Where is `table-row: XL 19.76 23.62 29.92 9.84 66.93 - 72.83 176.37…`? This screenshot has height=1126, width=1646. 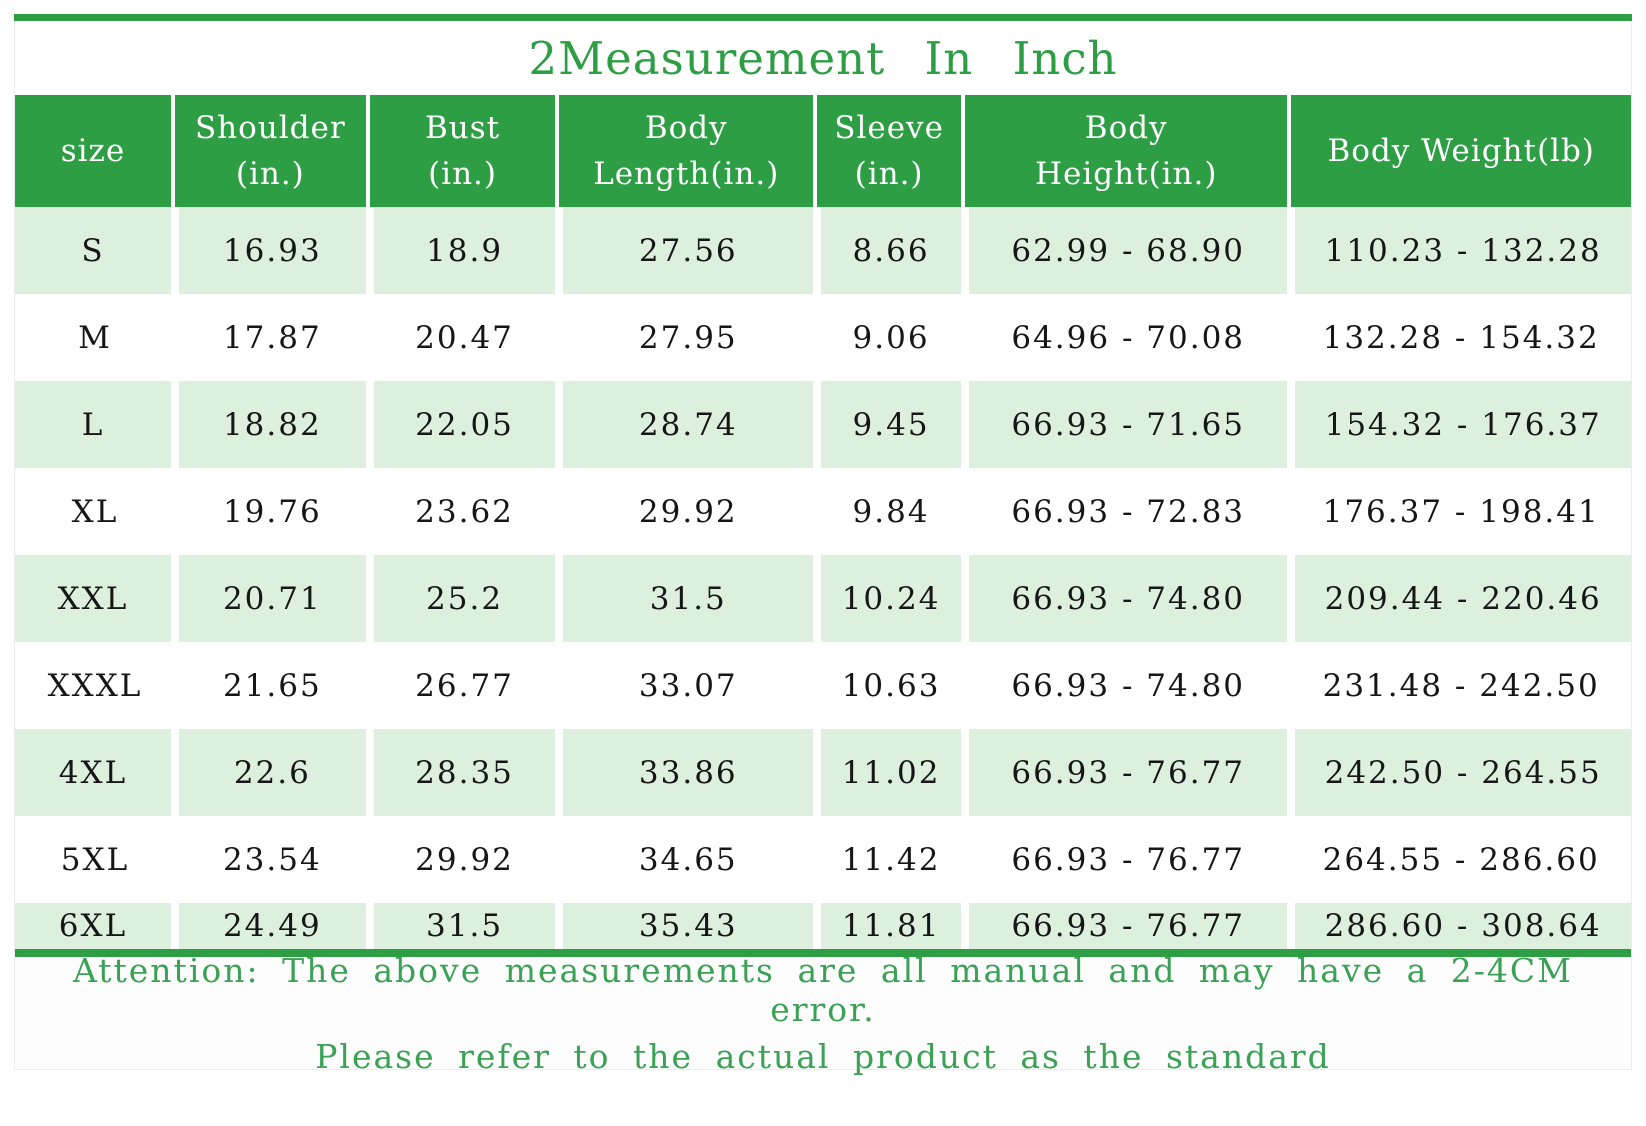 table-row: XL 19.76 23.62 29.92 9.84 66.93 - 72.83 176.37… is located at coordinates (823, 511).